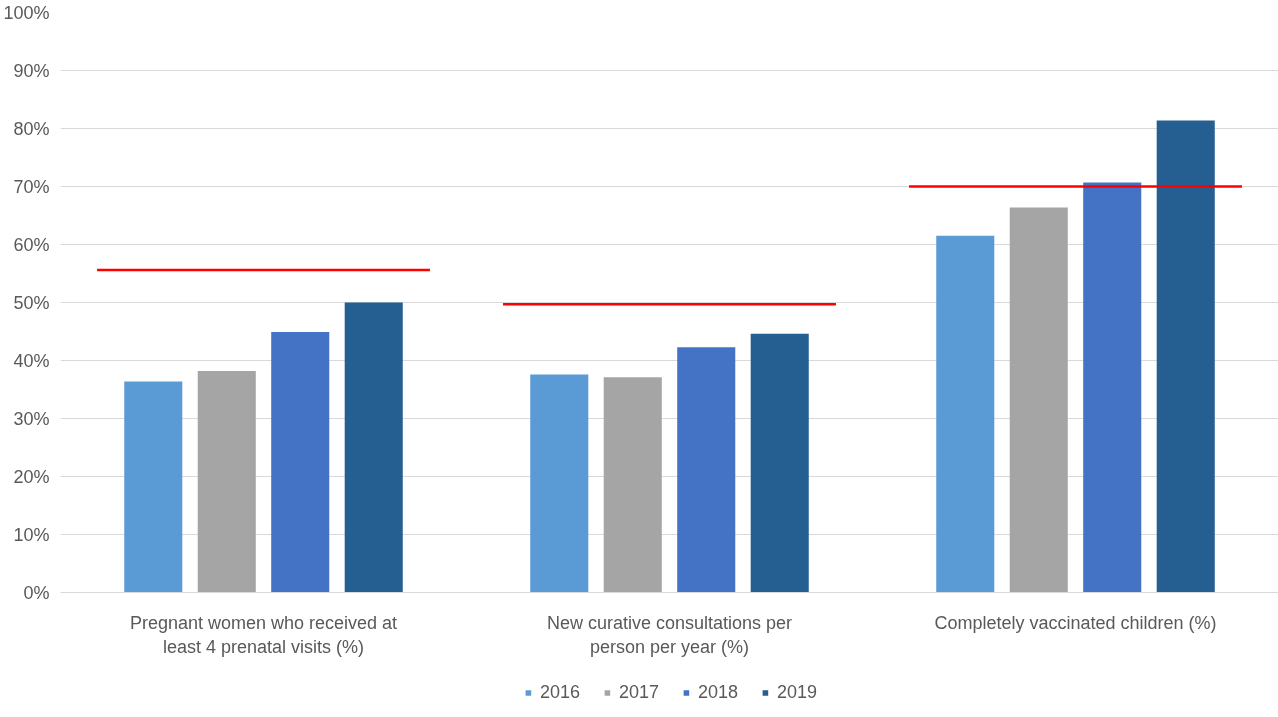 The image size is (1278, 717). I want to click on y-tick-label: 80%, so click(31, 128).